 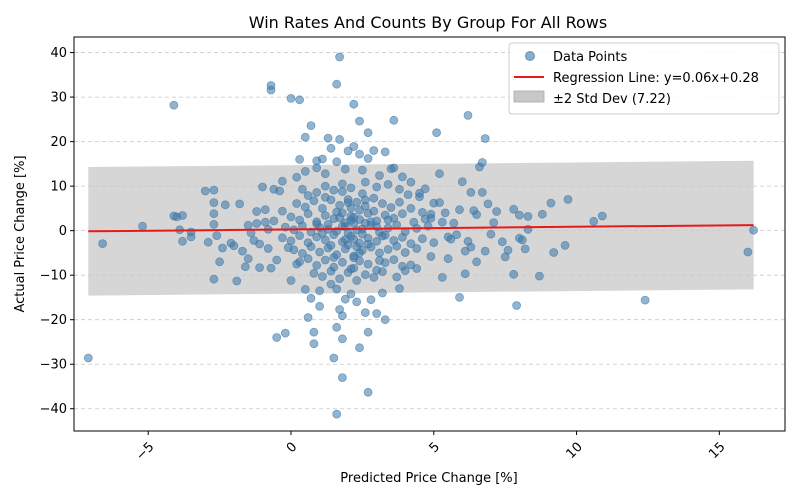 I want to click on x-tick-label: 5, so click(x=435, y=448).